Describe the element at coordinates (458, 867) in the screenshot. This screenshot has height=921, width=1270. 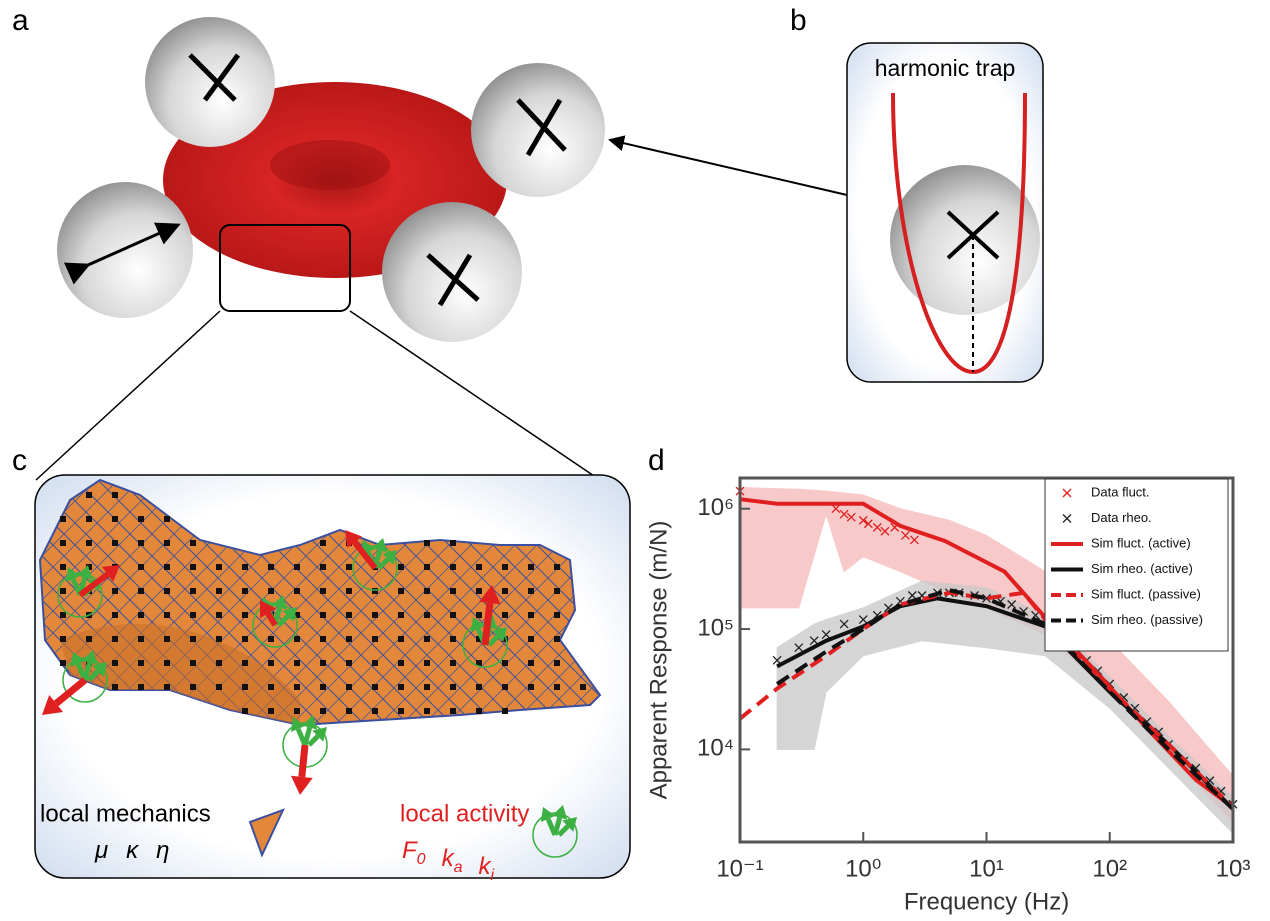
I see `subscript: a` at that location.